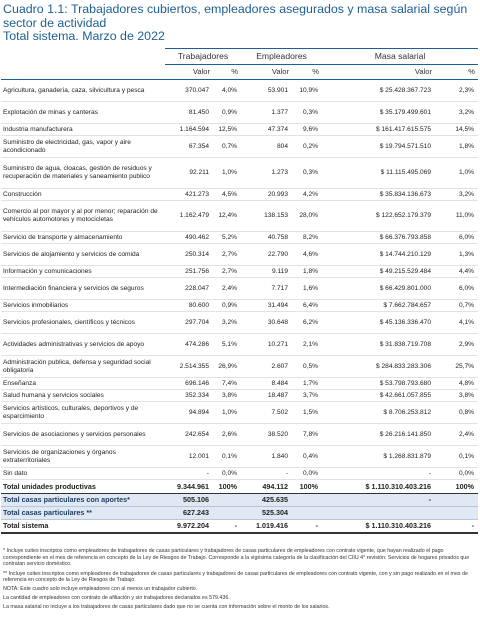 This screenshot has height=634, width=480. I want to click on trabajadores-valor: 627.243, so click(189, 513).